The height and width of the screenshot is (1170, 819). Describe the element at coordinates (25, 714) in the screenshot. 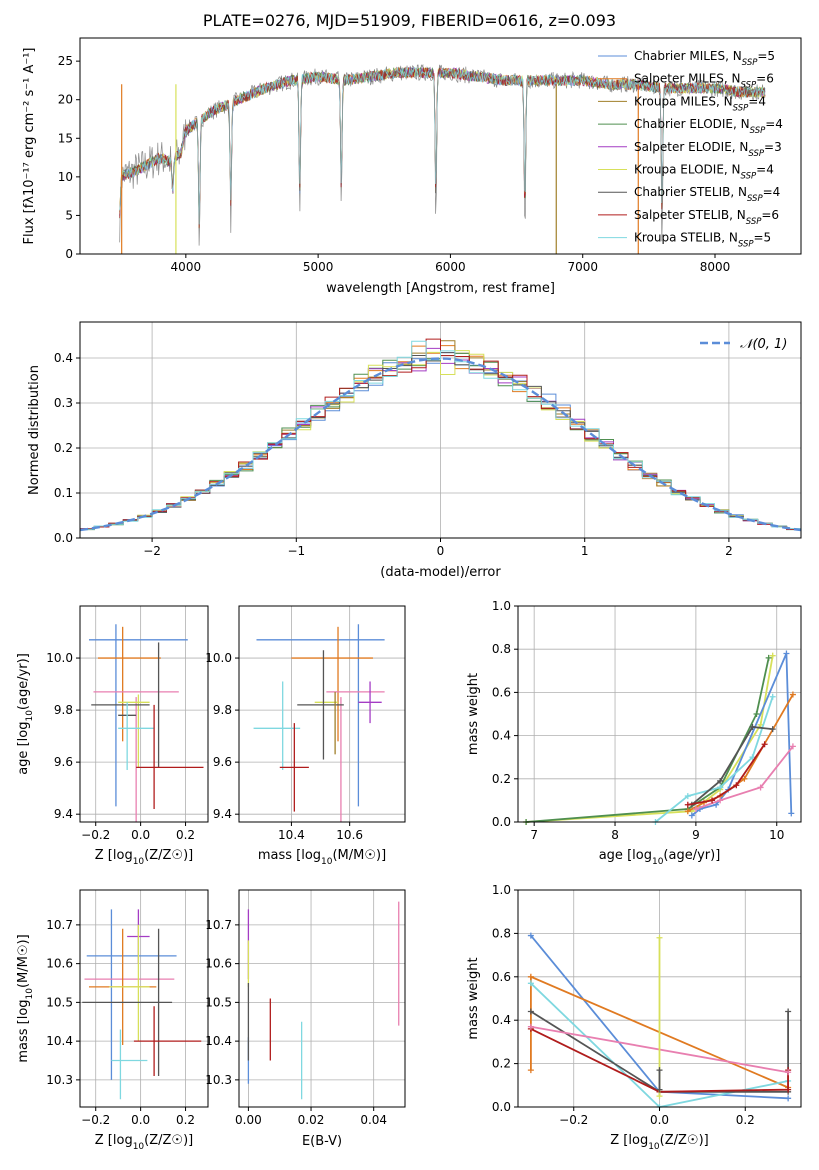

I see `y-axis-label: age [log10(age/yr)]` at that location.